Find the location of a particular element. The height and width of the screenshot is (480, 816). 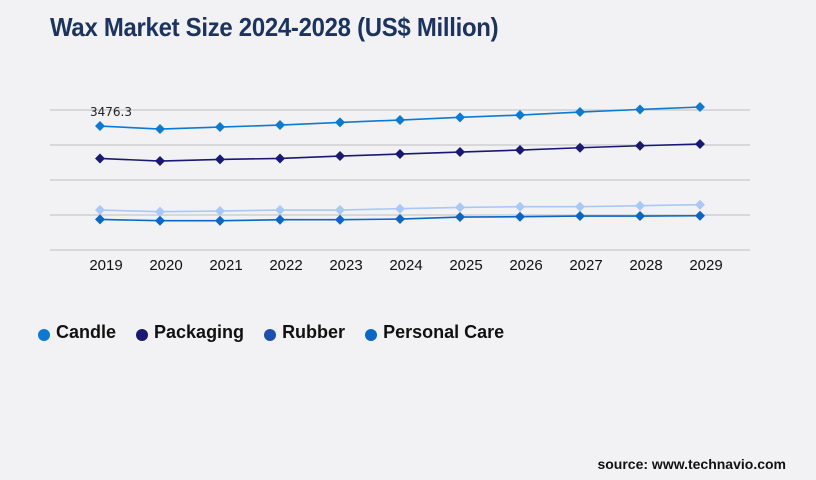

x-tick-label: 2029 is located at coordinates (705, 265).